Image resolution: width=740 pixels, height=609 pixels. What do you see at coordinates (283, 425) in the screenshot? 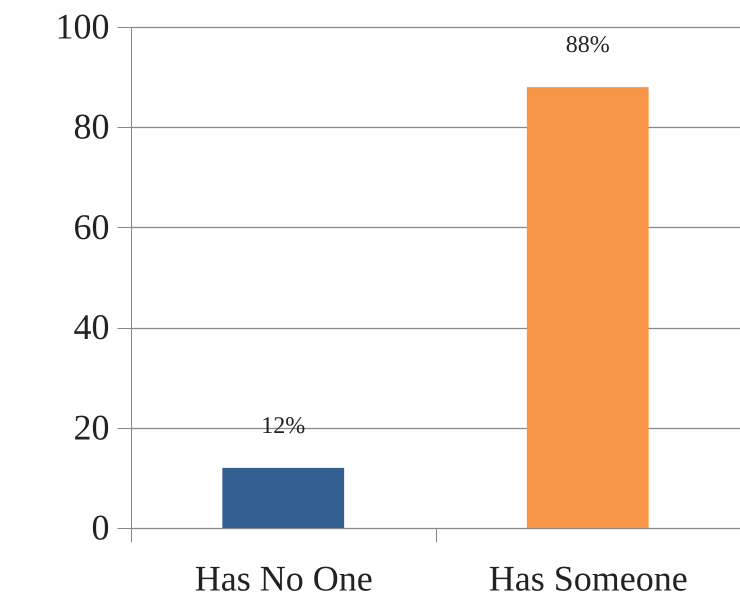
I see `data-label: 12%` at bounding box center [283, 425].